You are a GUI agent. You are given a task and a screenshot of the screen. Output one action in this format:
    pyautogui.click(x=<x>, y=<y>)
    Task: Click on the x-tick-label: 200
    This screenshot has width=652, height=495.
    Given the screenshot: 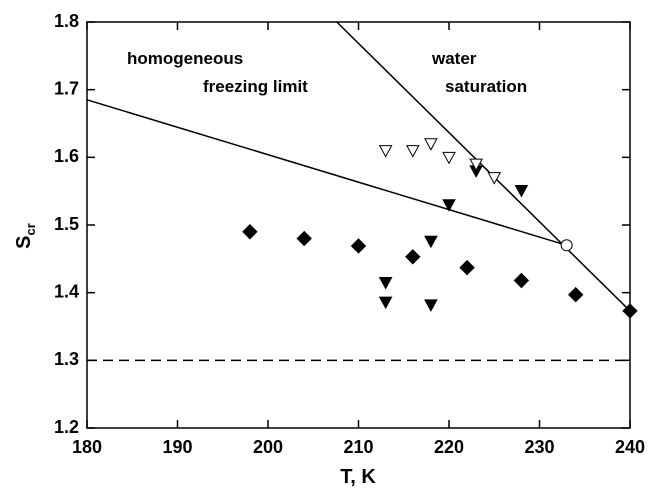 What is the action you would take?
    pyautogui.click(x=268, y=447)
    